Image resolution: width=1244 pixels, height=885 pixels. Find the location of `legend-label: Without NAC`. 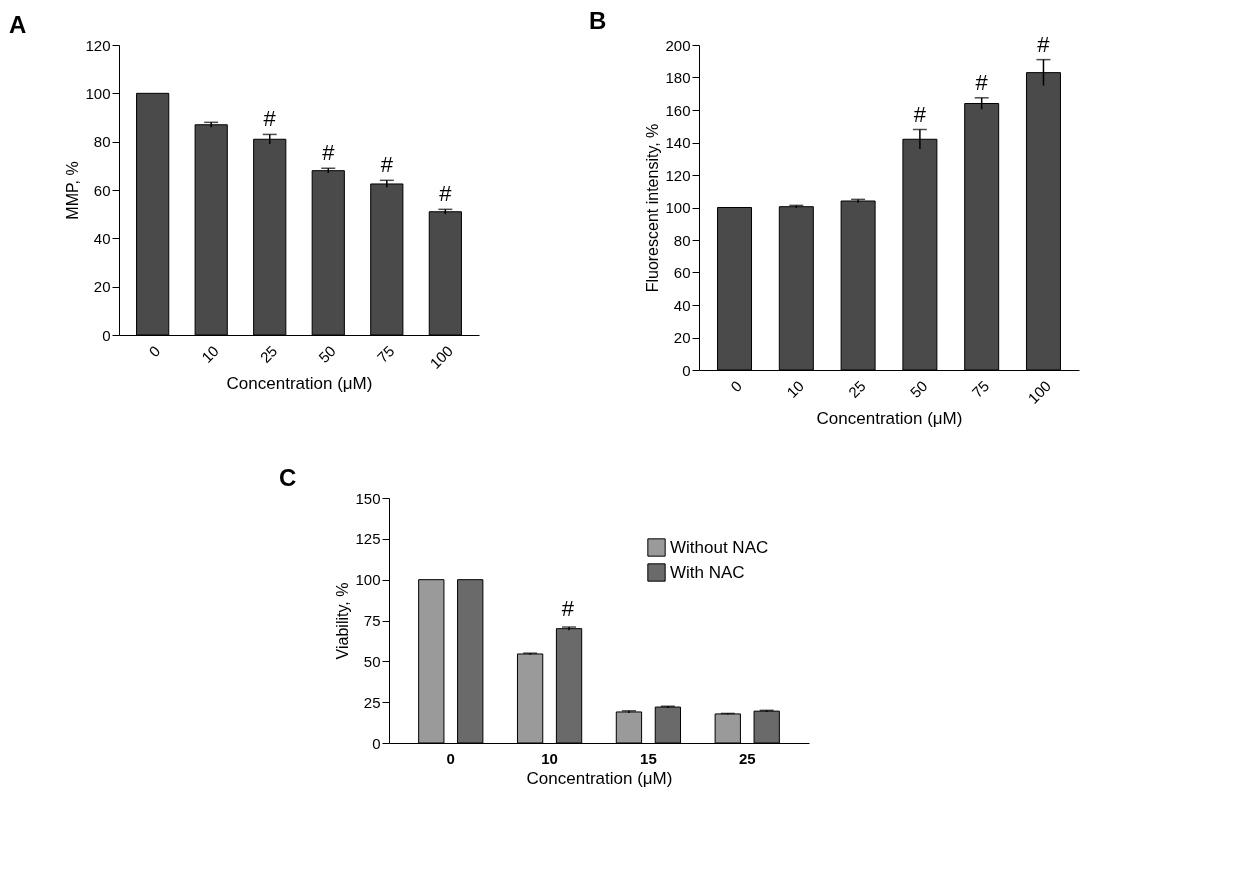

legend-label: Without NAC is located at coordinates (719, 547).